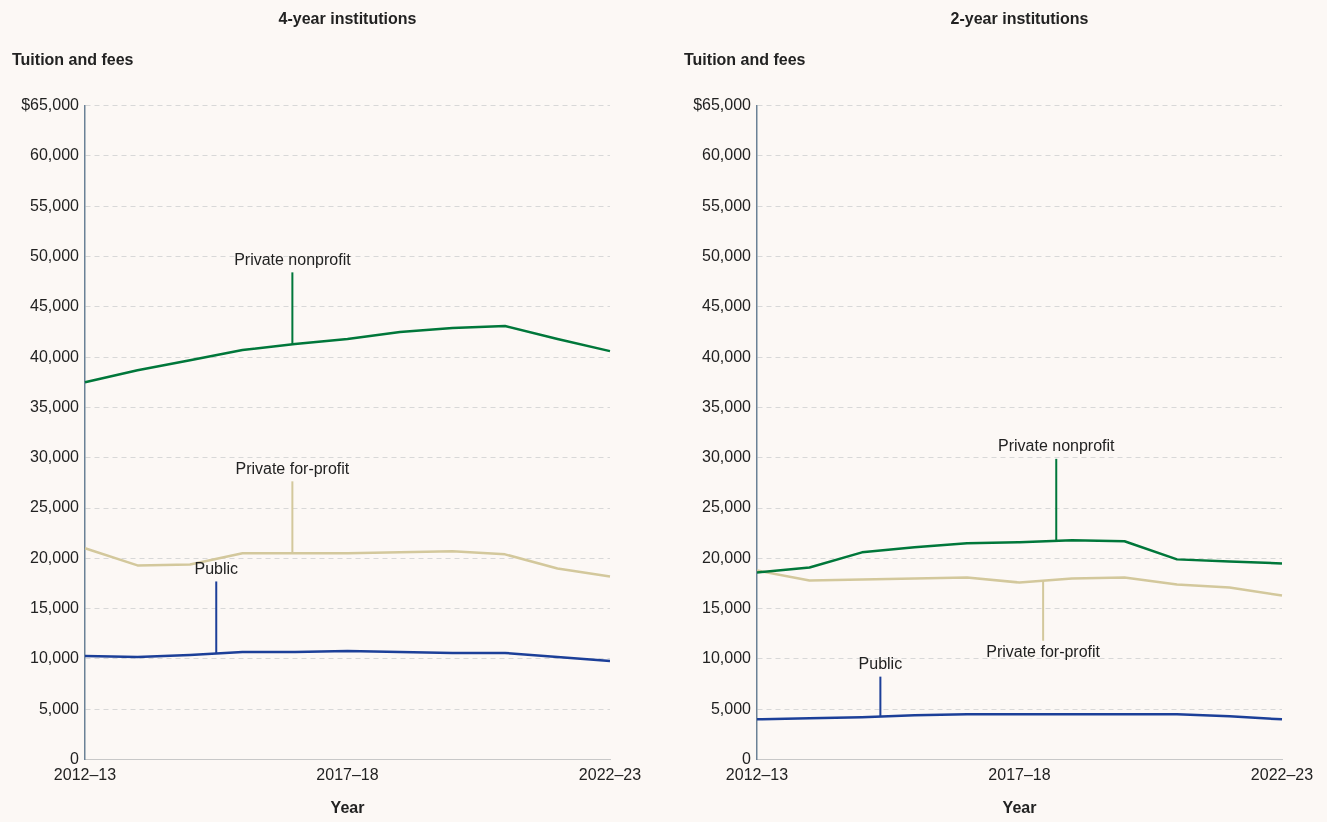 This screenshot has width=1327, height=822. What do you see at coordinates (1019, 19) in the screenshot?
I see `chart-title: 2-year institutions` at bounding box center [1019, 19].